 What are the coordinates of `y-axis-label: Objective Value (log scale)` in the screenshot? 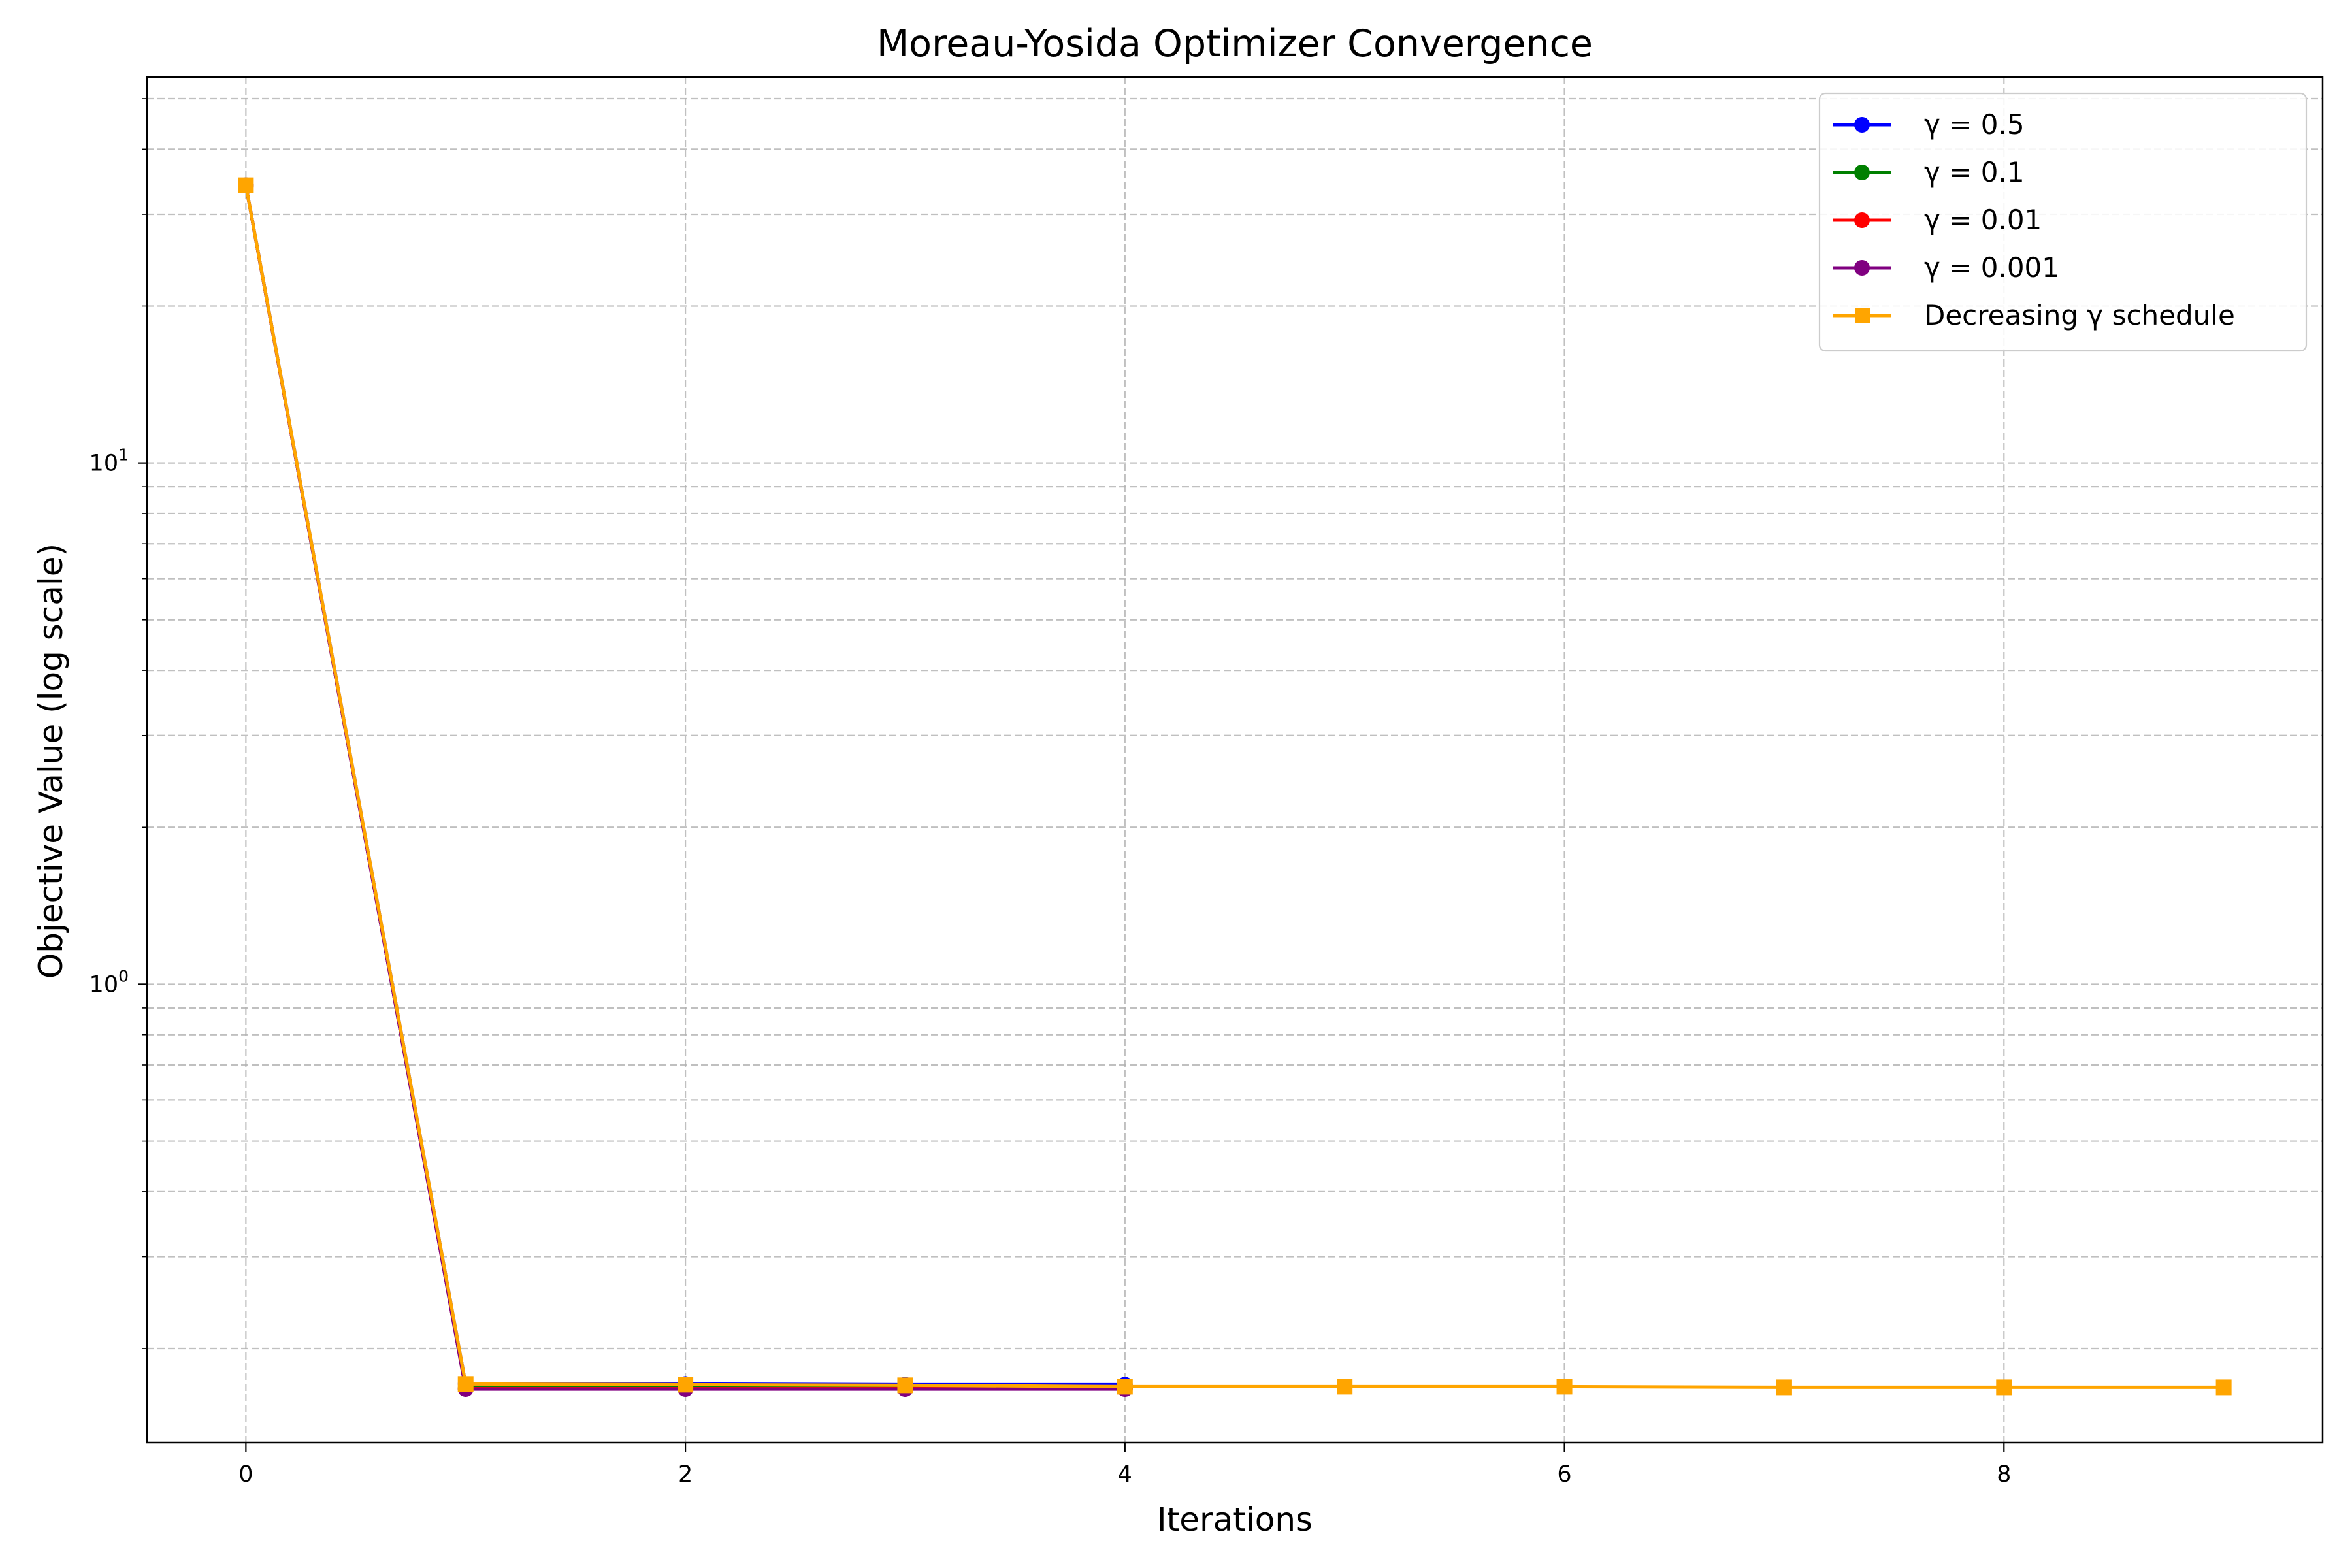 It's located at (51, 761).